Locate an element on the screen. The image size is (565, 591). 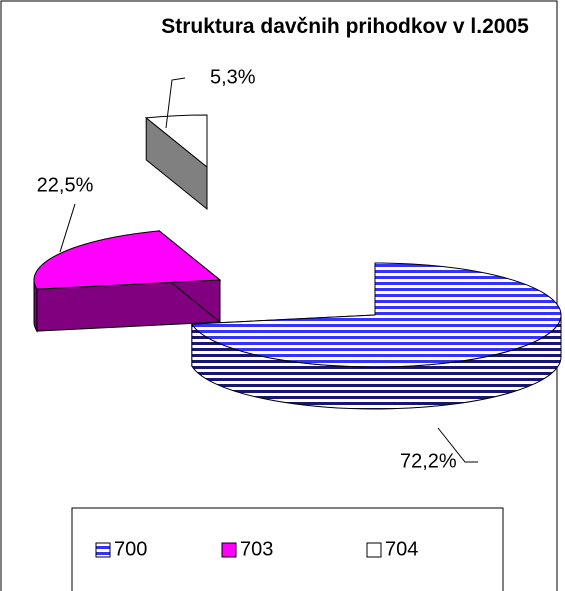
data-label: 22,5% is located at coordinates (65, 185).